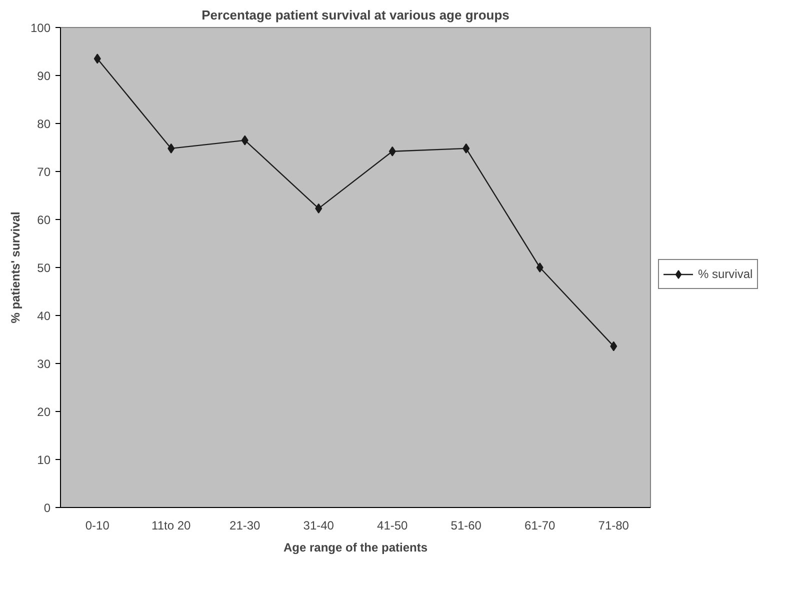  Describe the element at coordinates (540, 525) in the screenshot. I see `x-tick-label: 61-70` at that location.